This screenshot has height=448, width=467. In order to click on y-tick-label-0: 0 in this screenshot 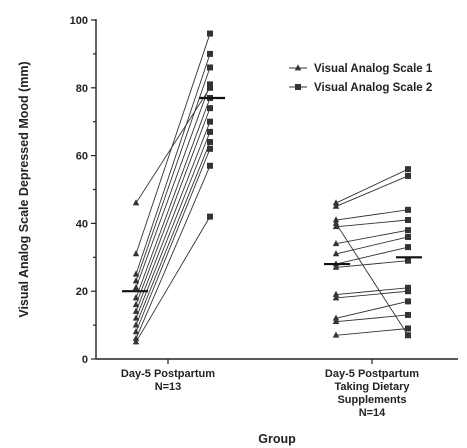, I will do `click(85, 360)`.